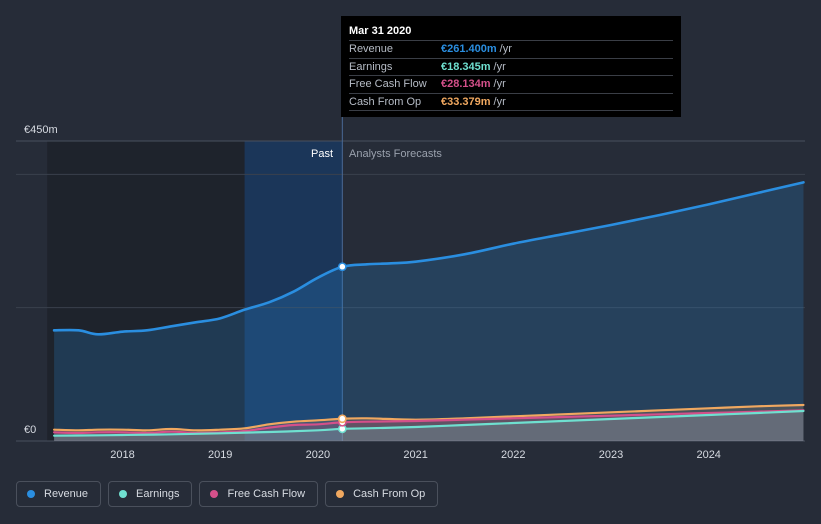 This screenshot has width=821, height=524. I want to click on revenue-dot-icon, so click(31, 494).